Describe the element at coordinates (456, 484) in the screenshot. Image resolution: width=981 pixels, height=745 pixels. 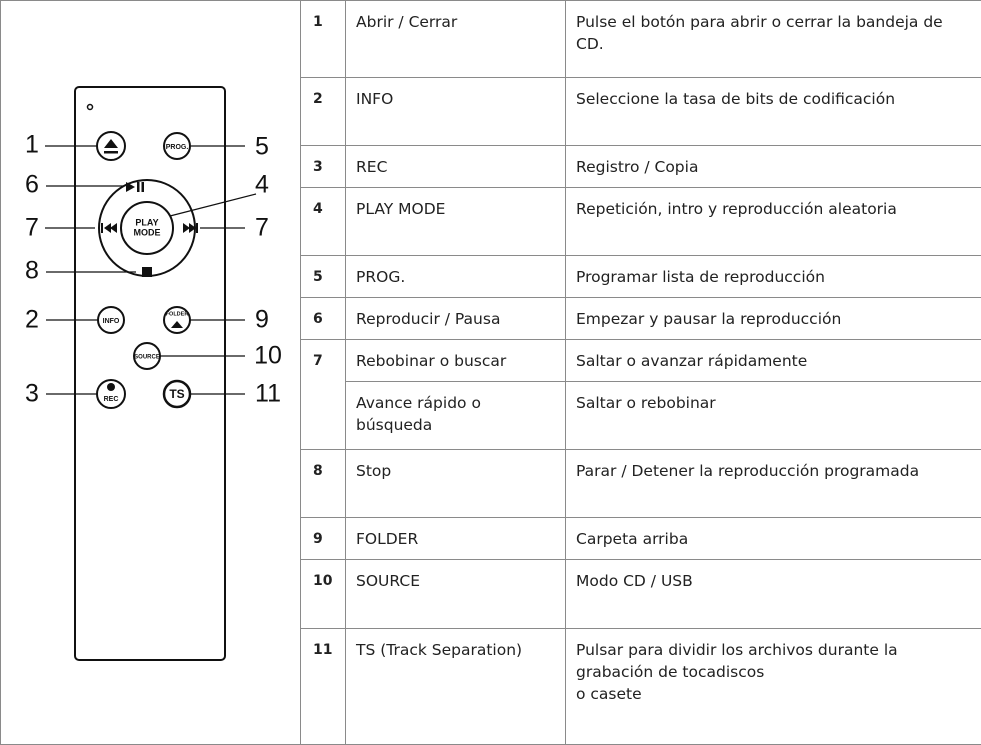
I see `button-name: Stop` at that location.